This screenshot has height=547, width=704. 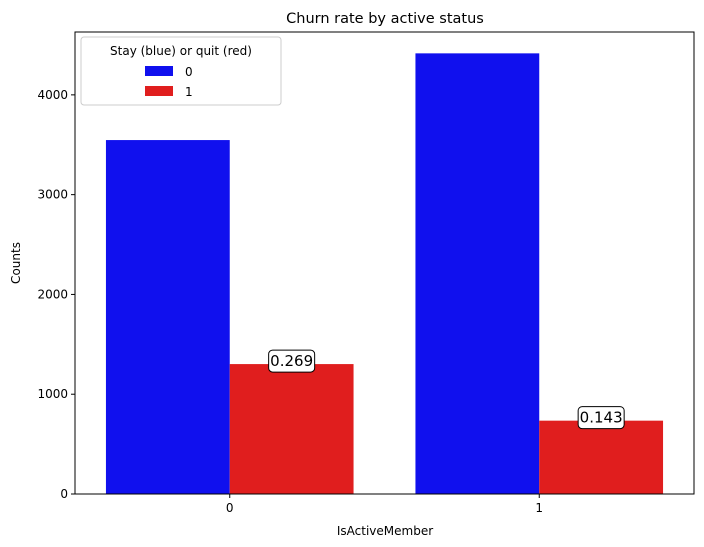 I want to click on legend-title: Stay (blue) or quit (red), so click(x=181, y=51).